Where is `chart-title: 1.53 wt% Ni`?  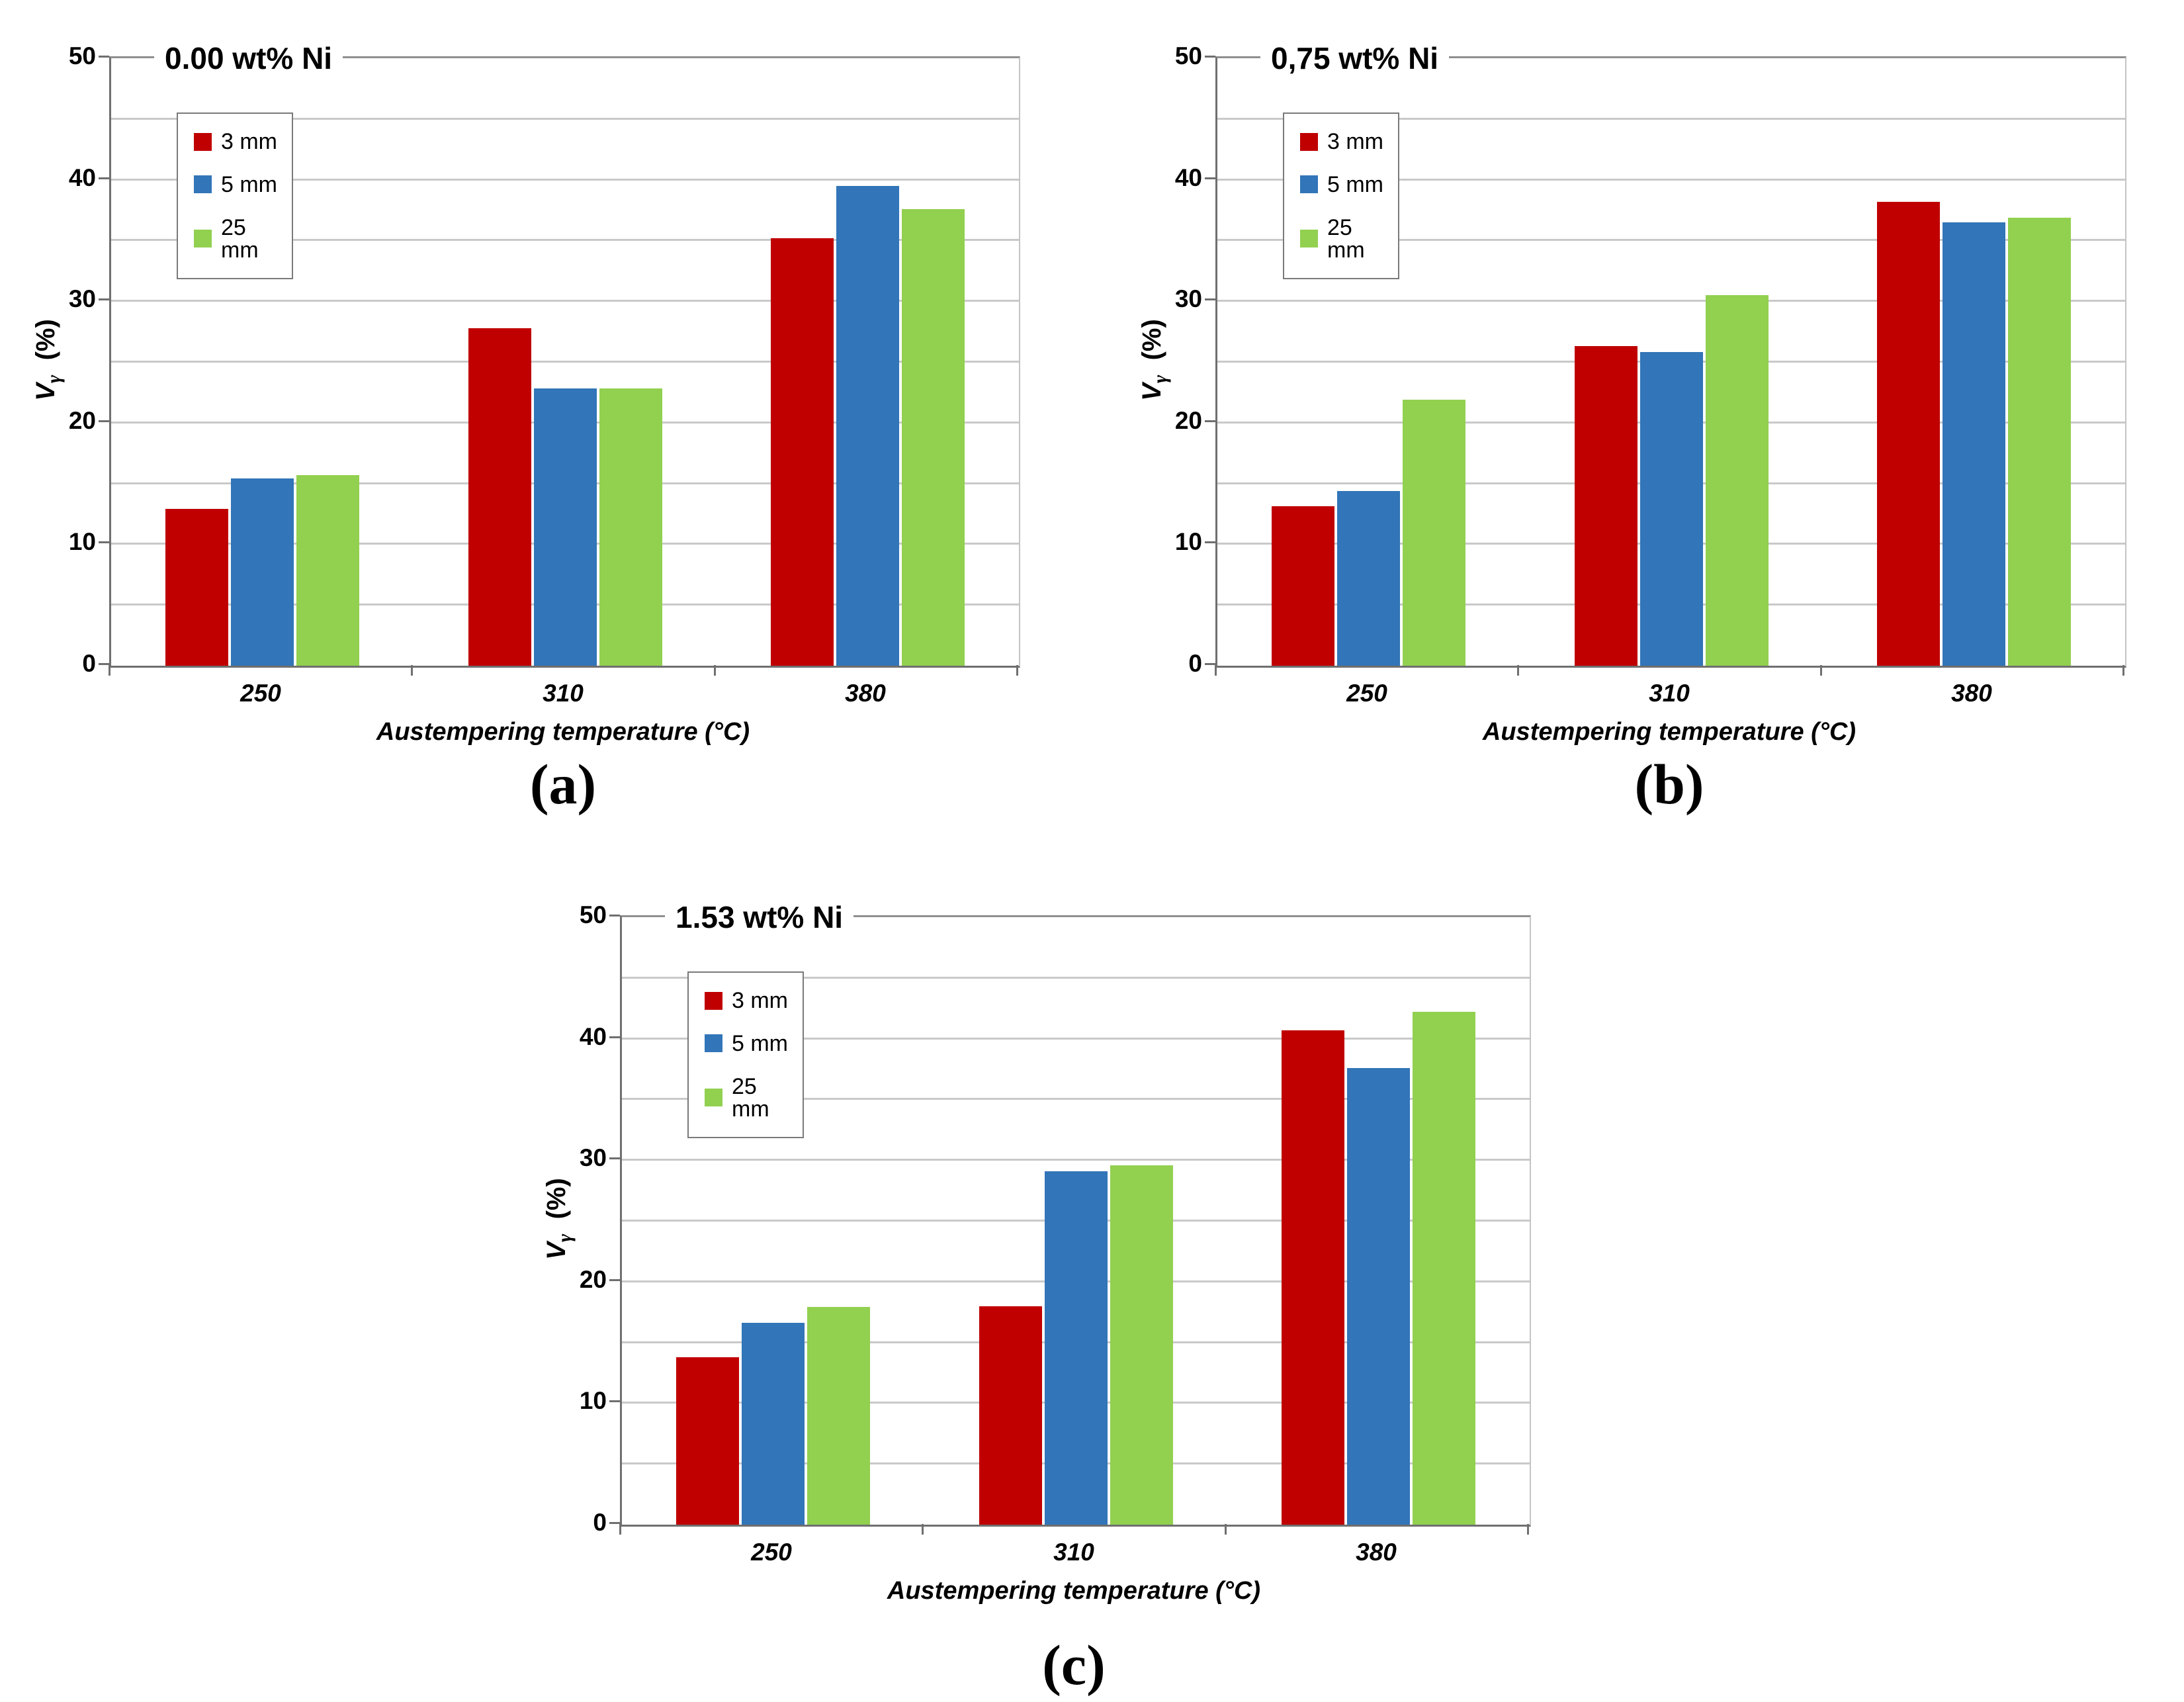 chart-title: 1.53 wt% Ni is located at coordinates (759, 917).